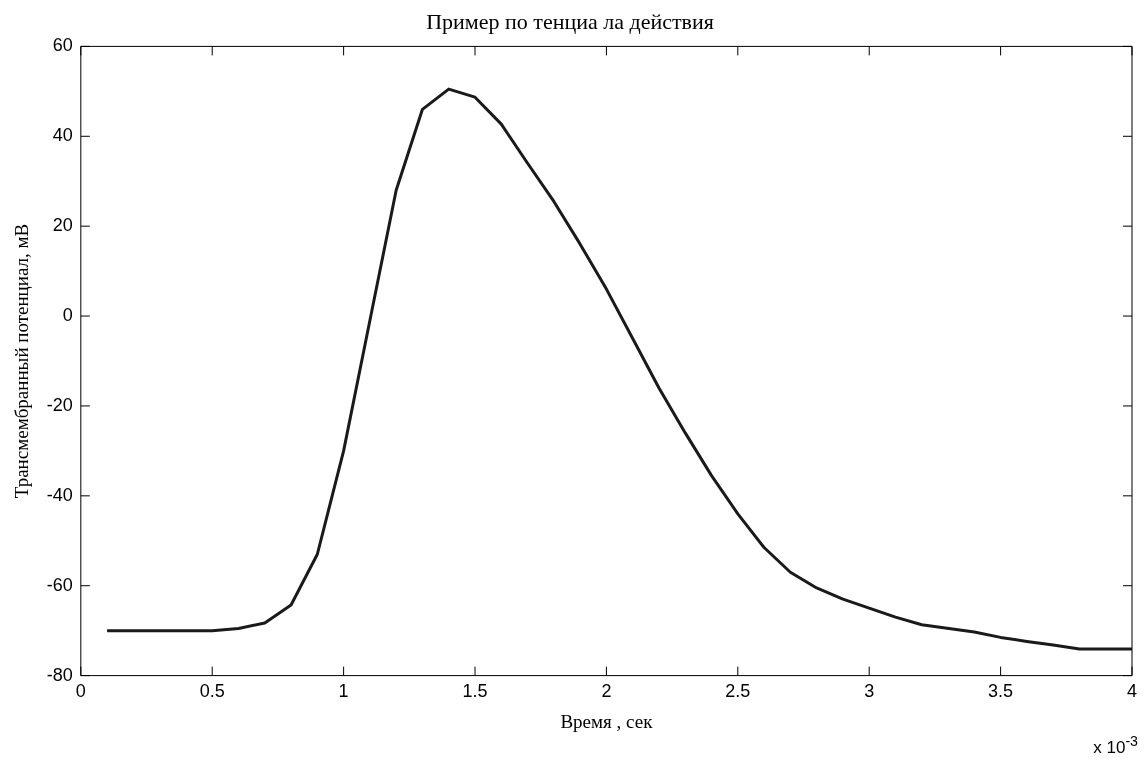  What do you see at coordinates (570, 21) in the screenshot?
I see `chart-title: Пример по тенциа ла действия` at bounding box center [570, 21].